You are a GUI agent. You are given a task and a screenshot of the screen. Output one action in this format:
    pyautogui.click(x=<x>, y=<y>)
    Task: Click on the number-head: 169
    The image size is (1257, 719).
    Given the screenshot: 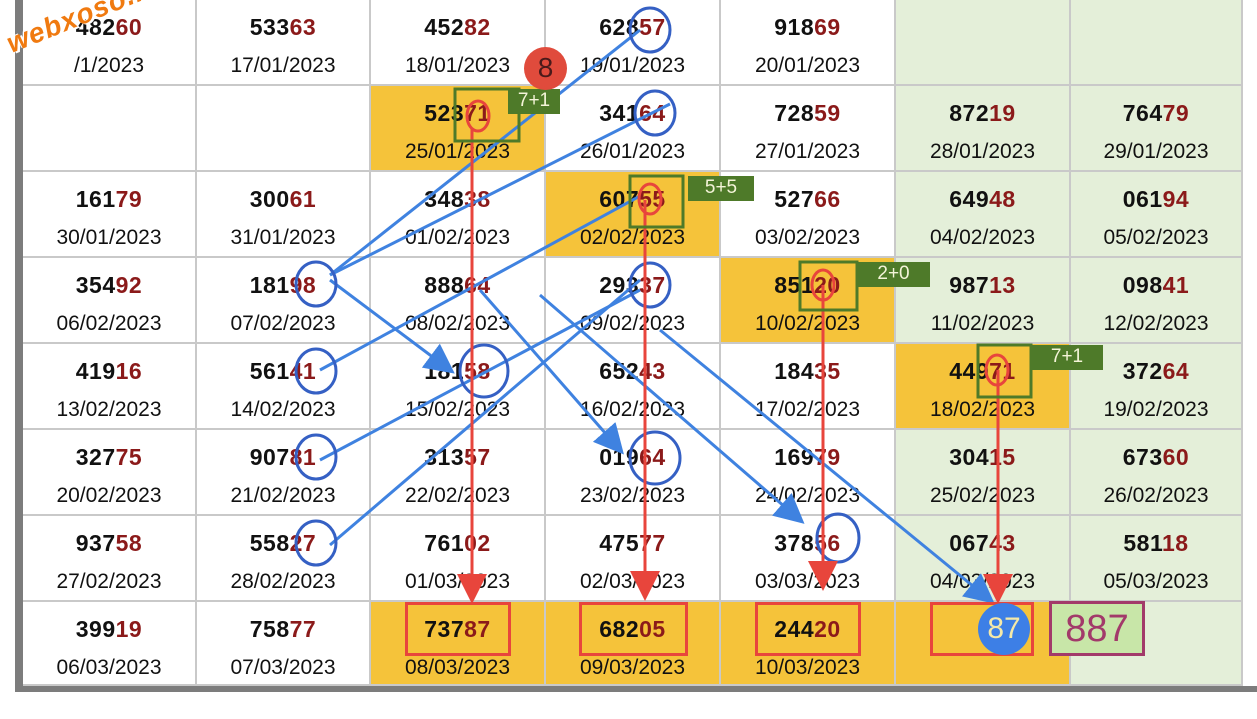 What is the action you would take?
    pyautogui.click(x=794, y=457)
    